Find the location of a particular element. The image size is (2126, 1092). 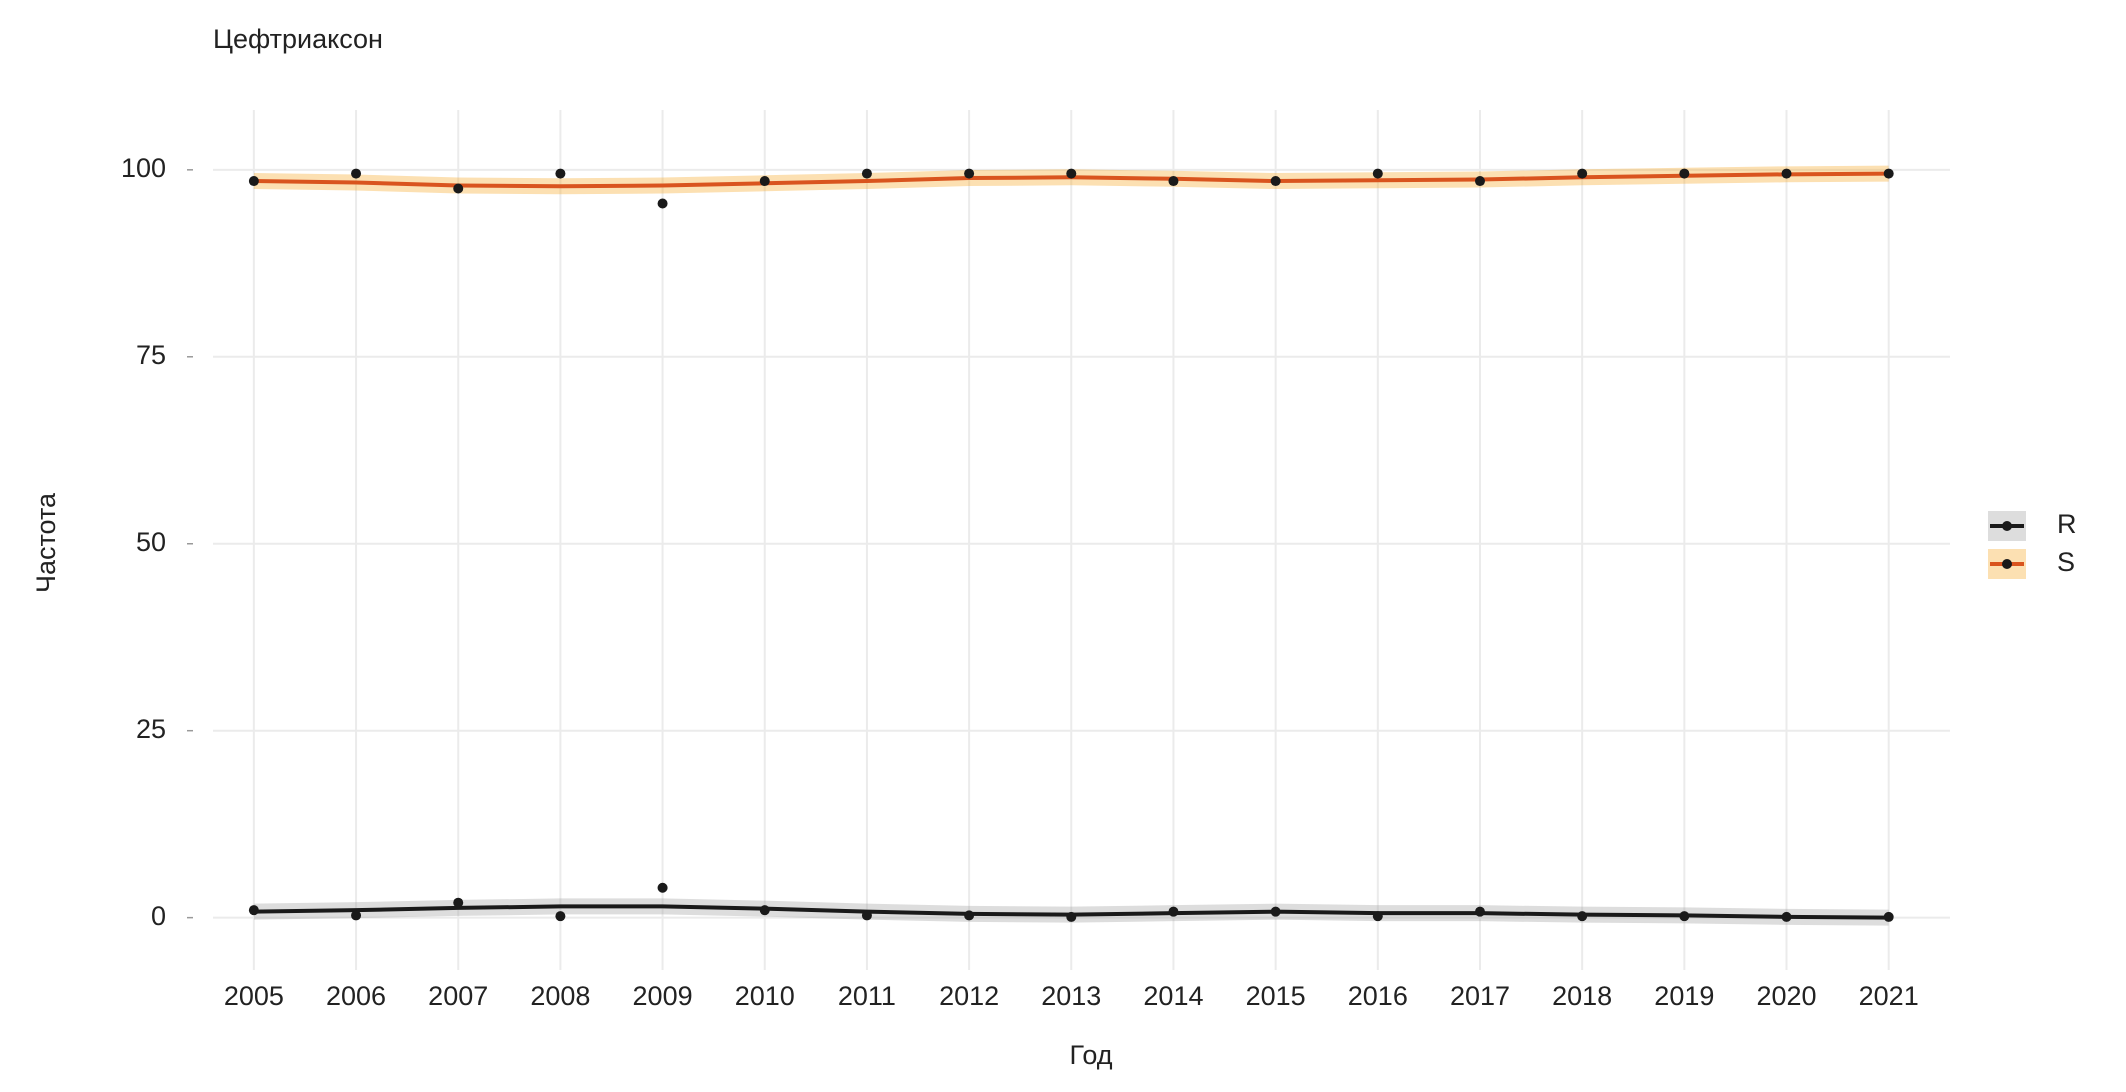

x-tick-label: 2017 is located at coordinates (1480, 996).